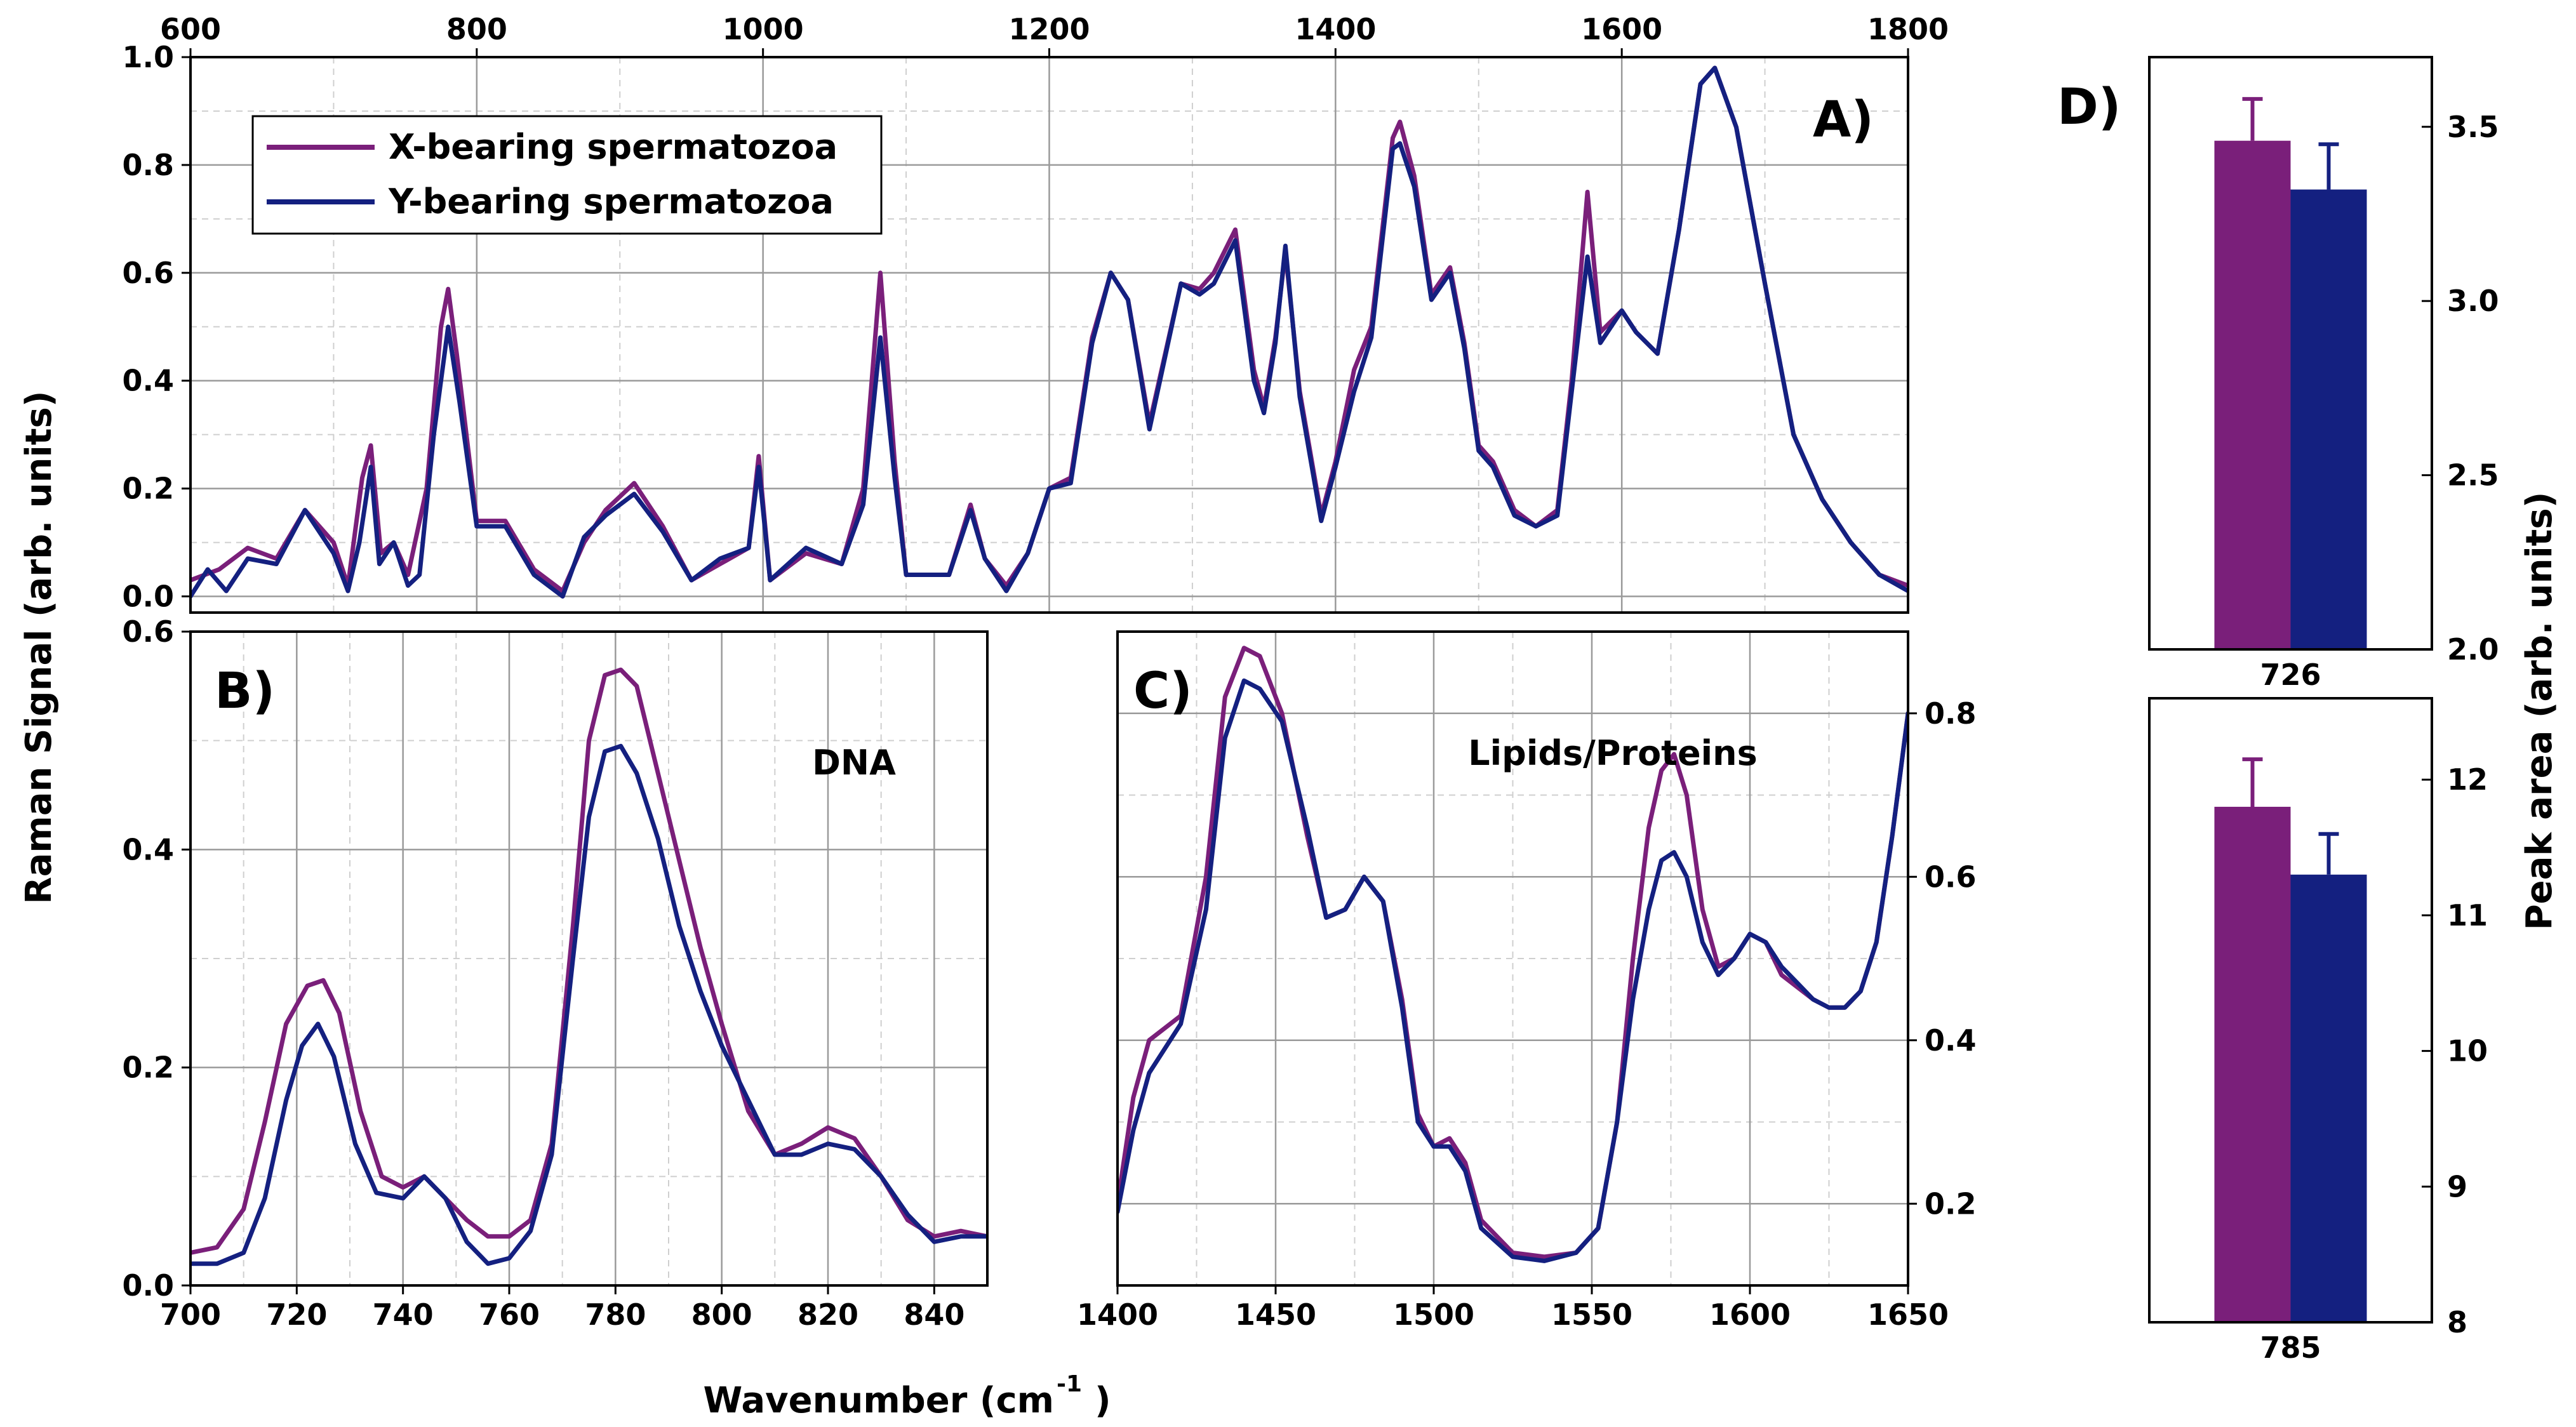  I want to click on x-tick-label: 740, so click(404, 1315).